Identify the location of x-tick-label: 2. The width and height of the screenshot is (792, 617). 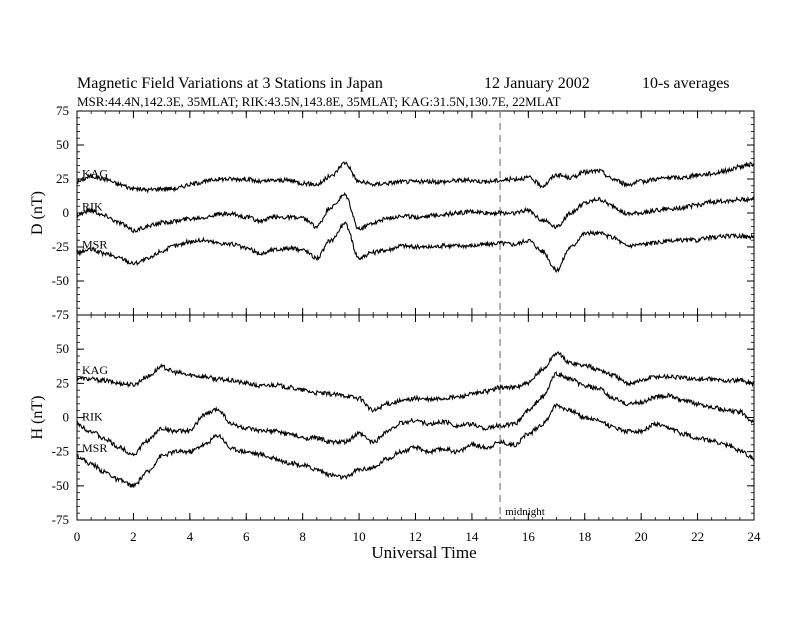
(133, 536).